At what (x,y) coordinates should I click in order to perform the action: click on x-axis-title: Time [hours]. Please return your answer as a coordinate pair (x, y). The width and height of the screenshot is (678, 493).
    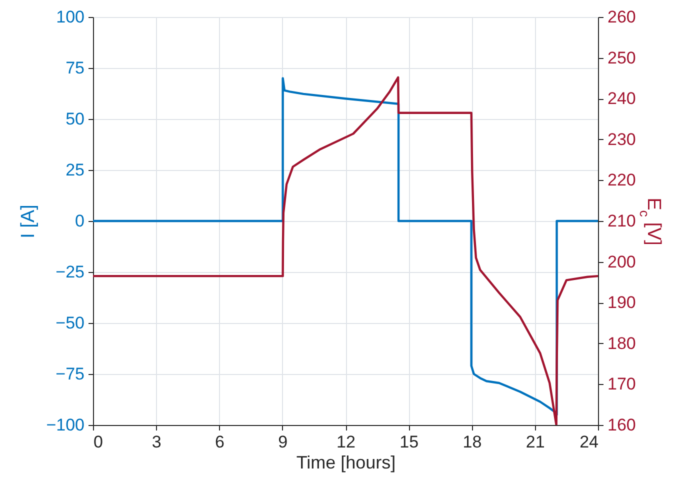
    Looking at the image, I should click on (346, 462).